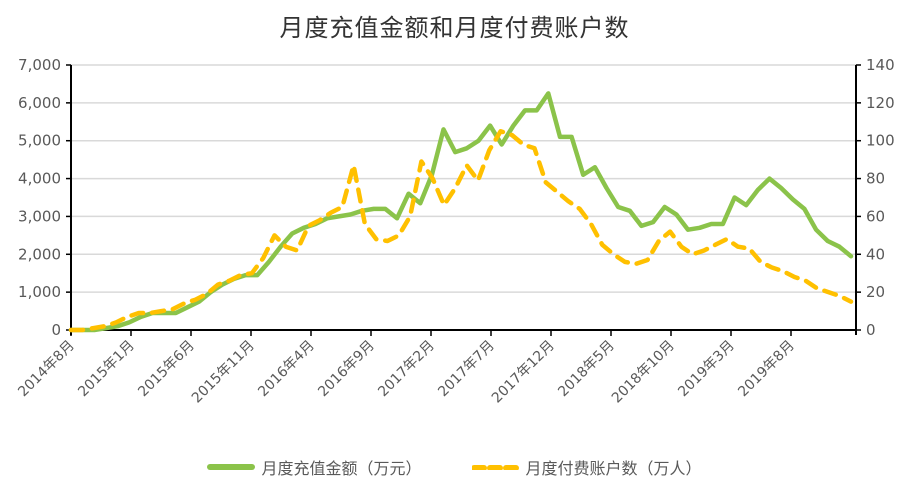 This screenshot has height=482, width=909. I want to click on y2-tick-label: 20, so click(875, 292).